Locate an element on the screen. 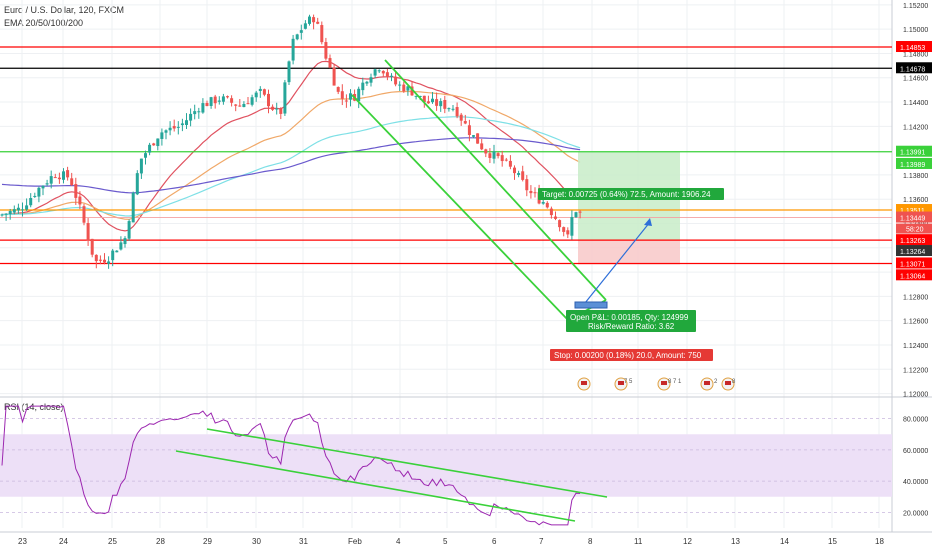 The height and width of the screenshot is (550, 932). price-tag-label: 1.13991 is located at coordinates (912, 153).